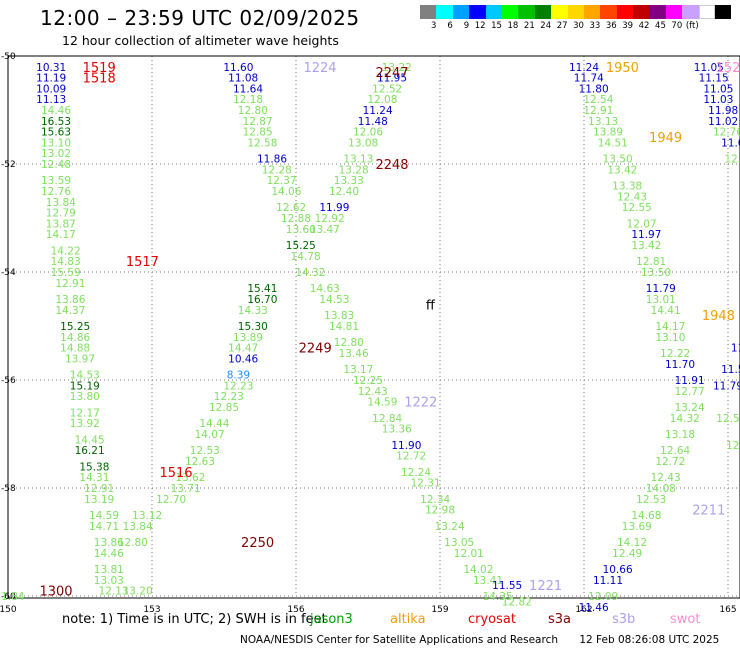  I want to click on wave-height-value: 11.13, so click(51, 100).